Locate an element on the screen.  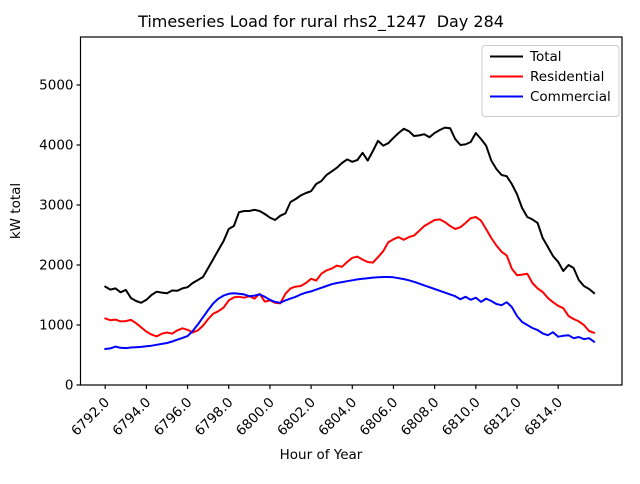
x-tick-label: 6804.0 is located at coordinates (337, 417).